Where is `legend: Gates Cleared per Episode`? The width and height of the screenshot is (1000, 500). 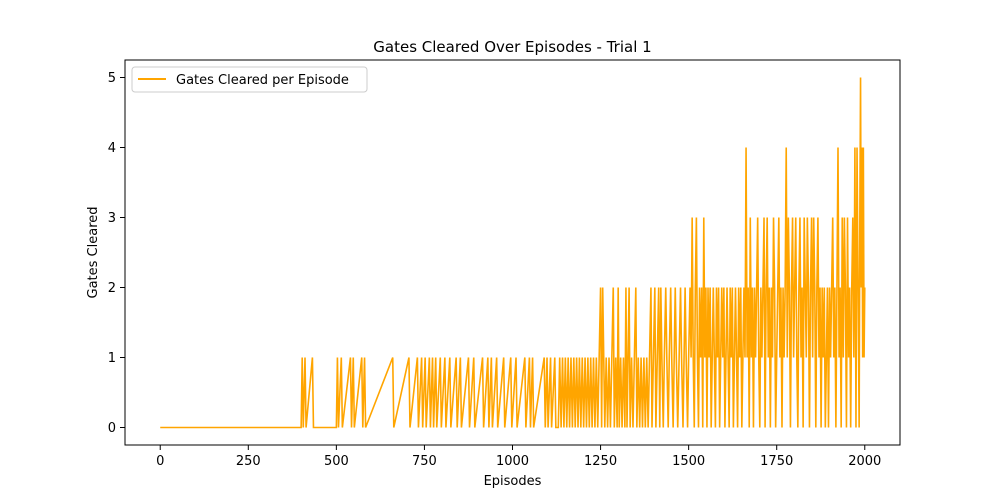
legend: Gates Cleared per Episode is located at coordinates (249, 79).